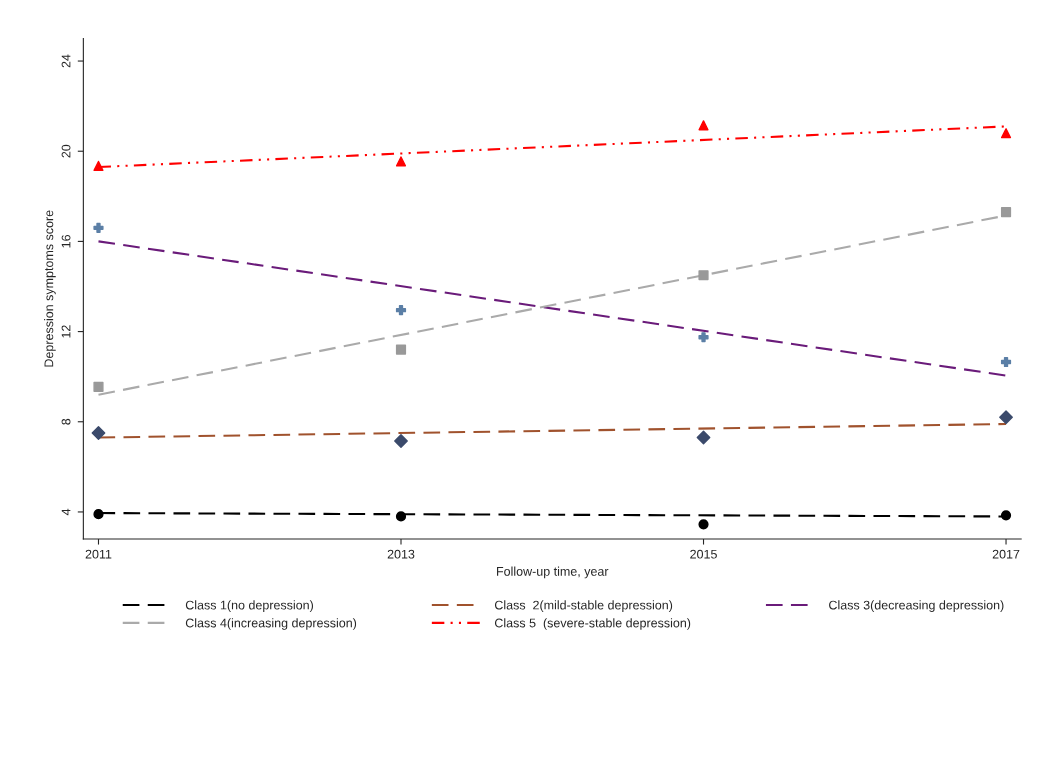  What do you see at coordinates (66, 512) in the screenshot?
I see `y-tick-label: 4` at bounding box center [66, 512].